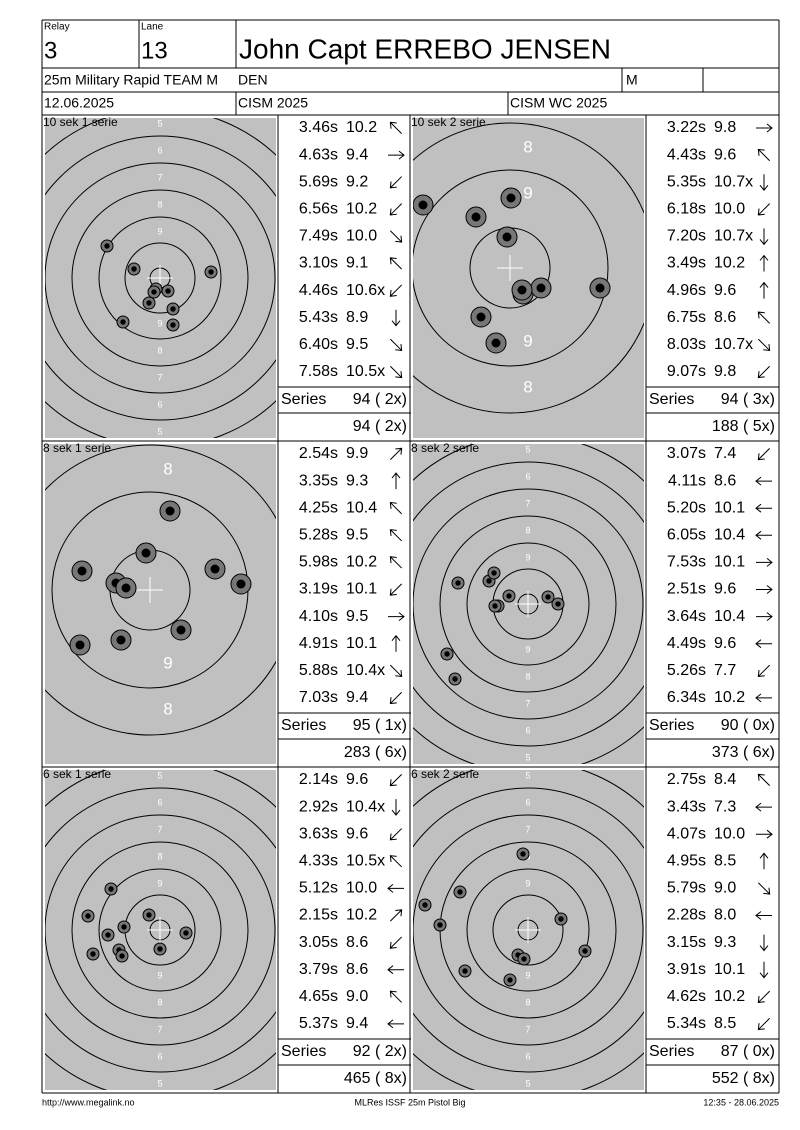 The width and height of the screenshot is (800, 1130). Describe the element at coordinates (448, 122) in the screenshot. I see `panel-title: 10 sek 2 serie` at that location.